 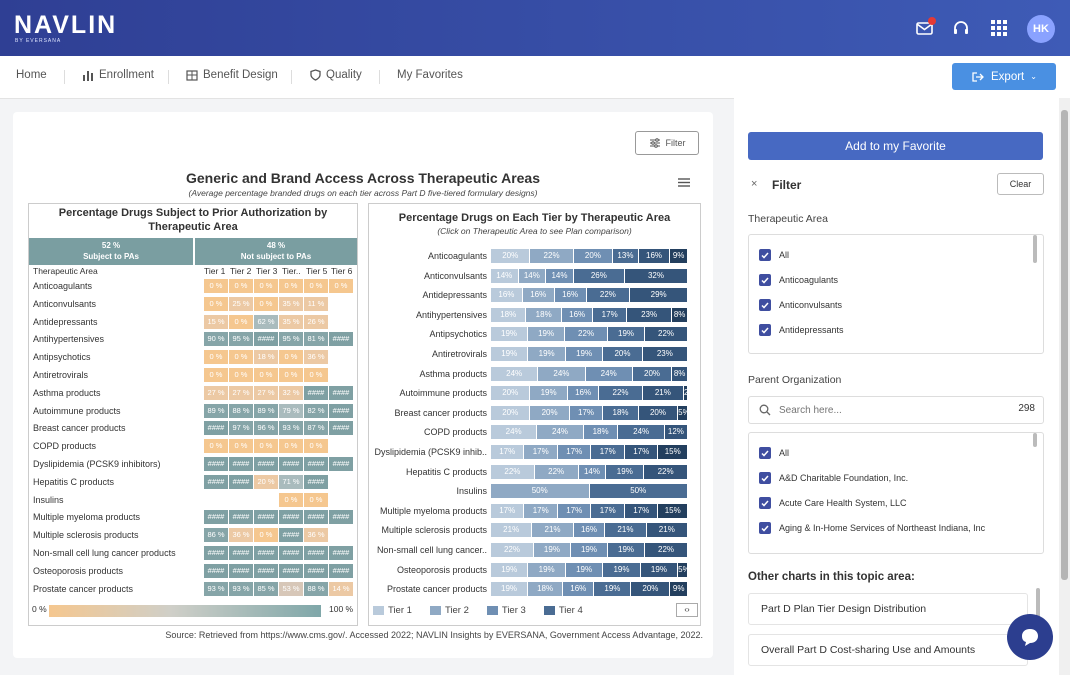 What do you see at coordinates (453, 373) in the screenshot?
I see `category-label: Asthma products` at bounding box center [453, 373].